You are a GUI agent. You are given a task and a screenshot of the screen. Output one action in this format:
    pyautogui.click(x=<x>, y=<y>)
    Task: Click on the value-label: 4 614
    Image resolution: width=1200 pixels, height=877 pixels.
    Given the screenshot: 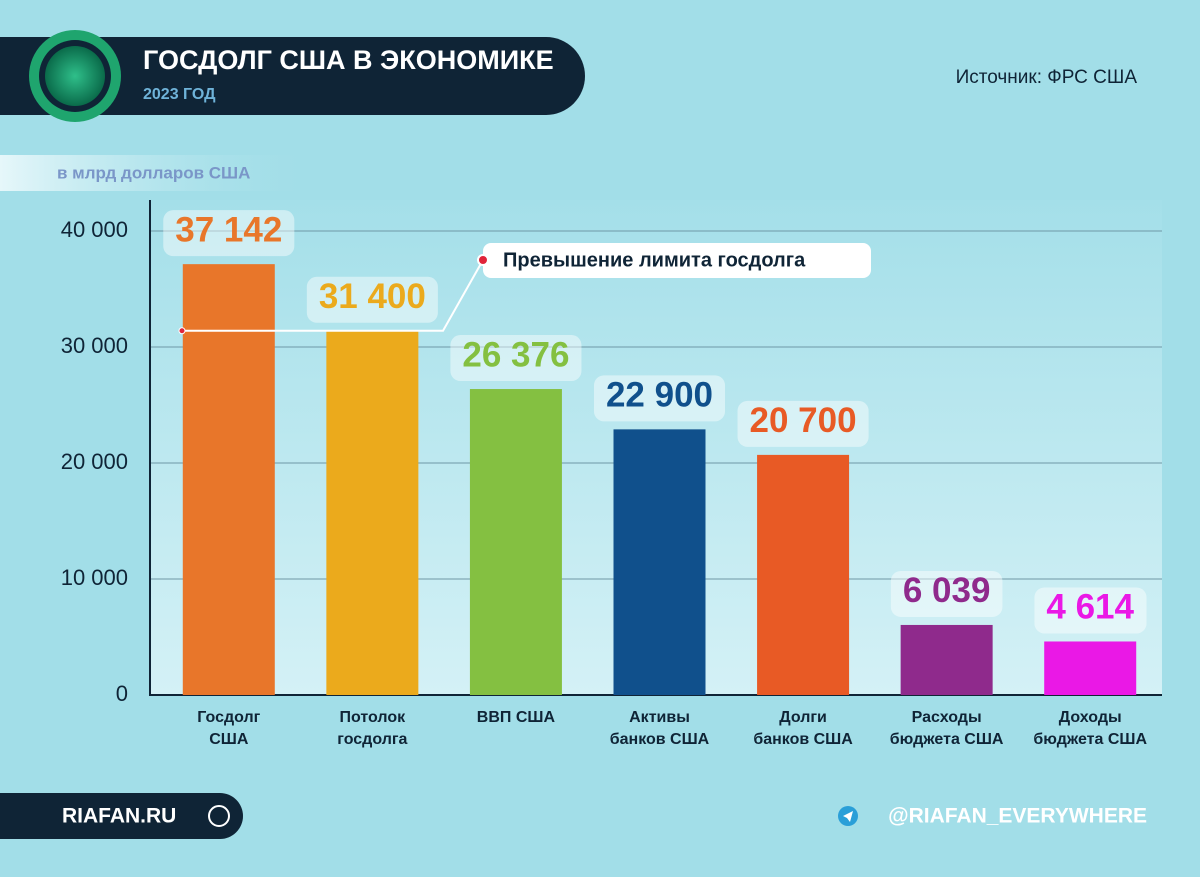 What is the action you would take?
    pyautogui.click(x=1090, y=607)
    